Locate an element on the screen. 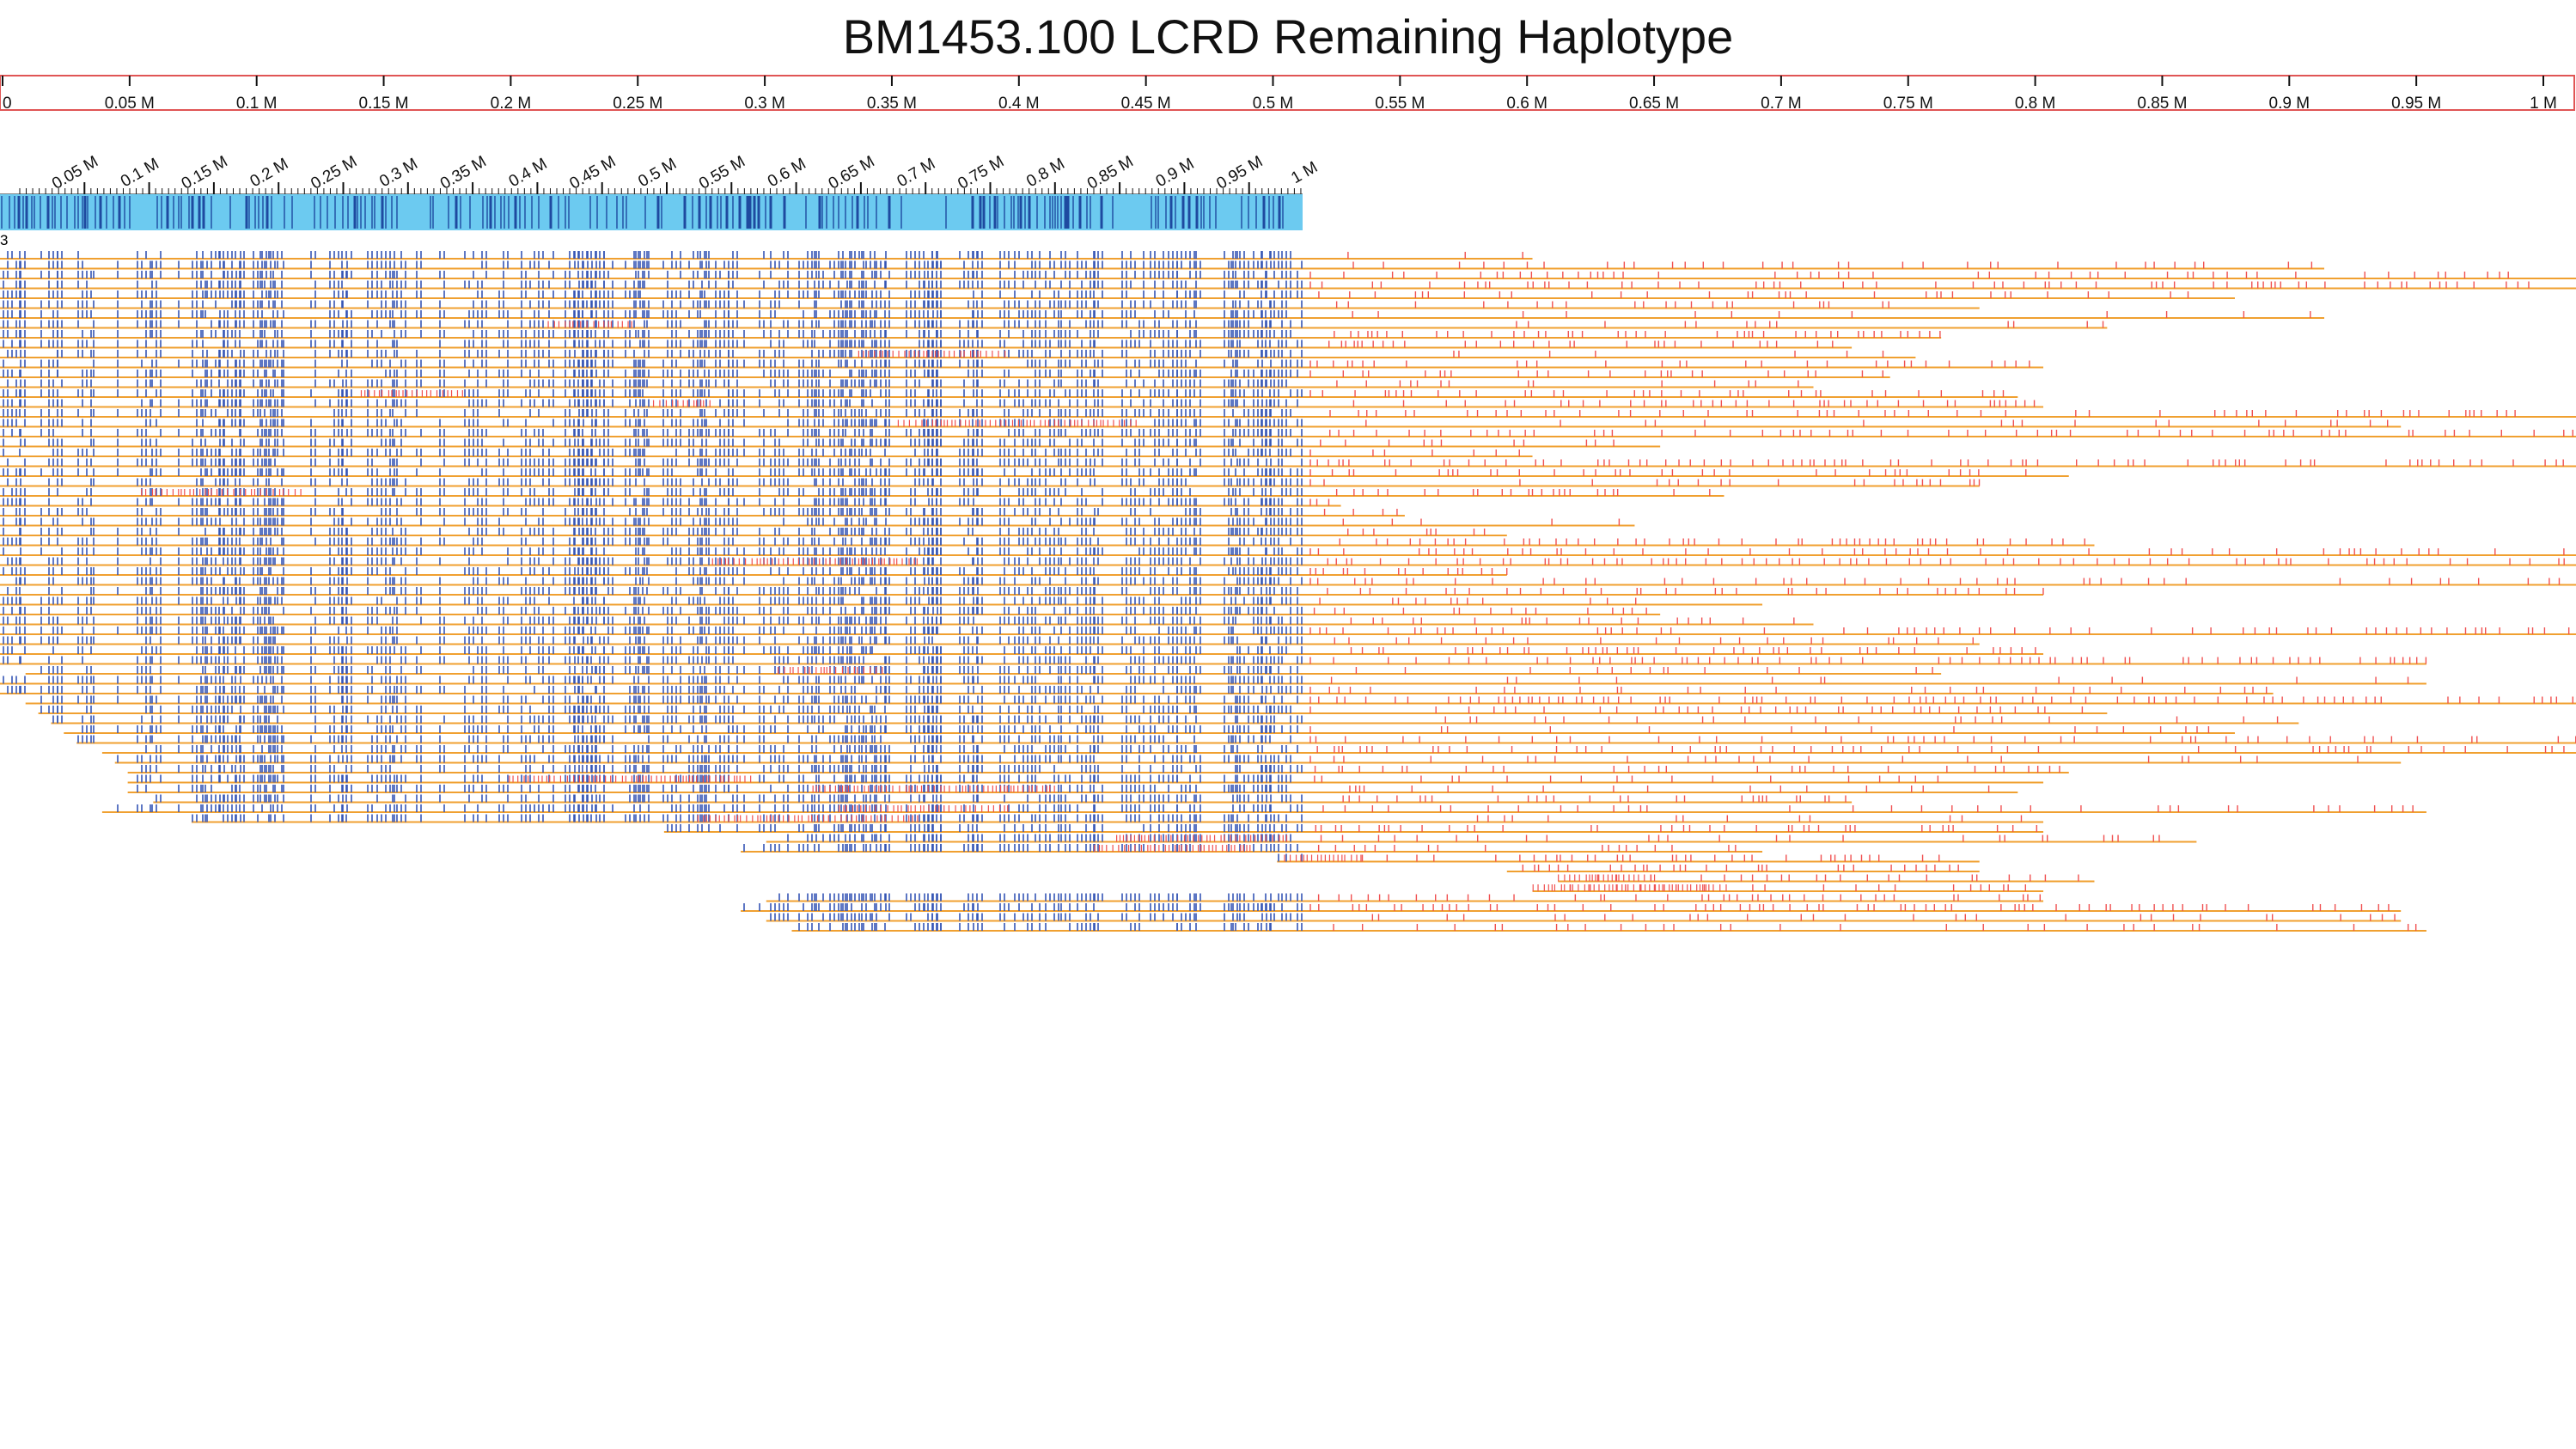  top-ruler-tick-label: 0.55 M is located at coordinates (1400, 104).